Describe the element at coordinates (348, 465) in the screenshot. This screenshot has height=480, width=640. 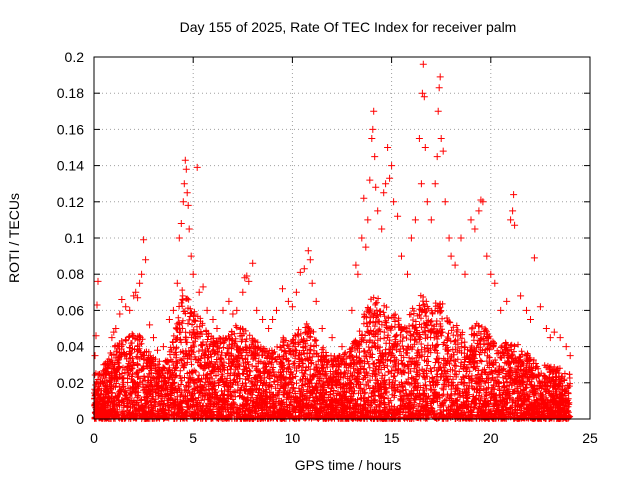
I see `x-axis-label: GPS time / hours` at that location.